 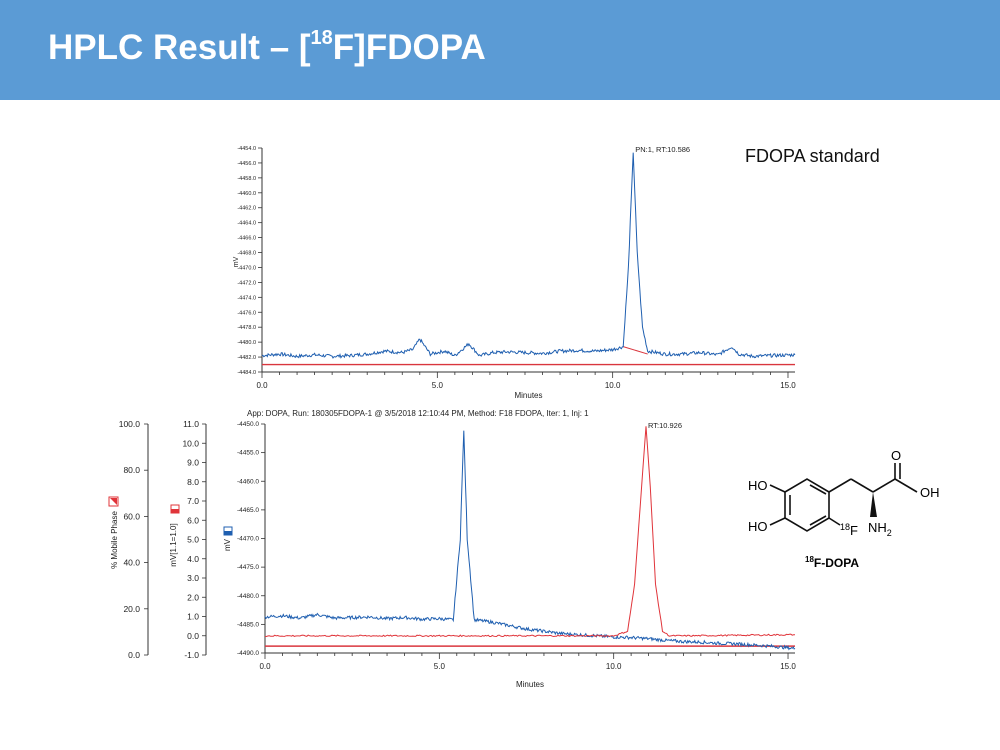 What do you see at coordinates (843, 497) in the screenshot?
I see `structure-bonds` at bounding box center [843, 497].